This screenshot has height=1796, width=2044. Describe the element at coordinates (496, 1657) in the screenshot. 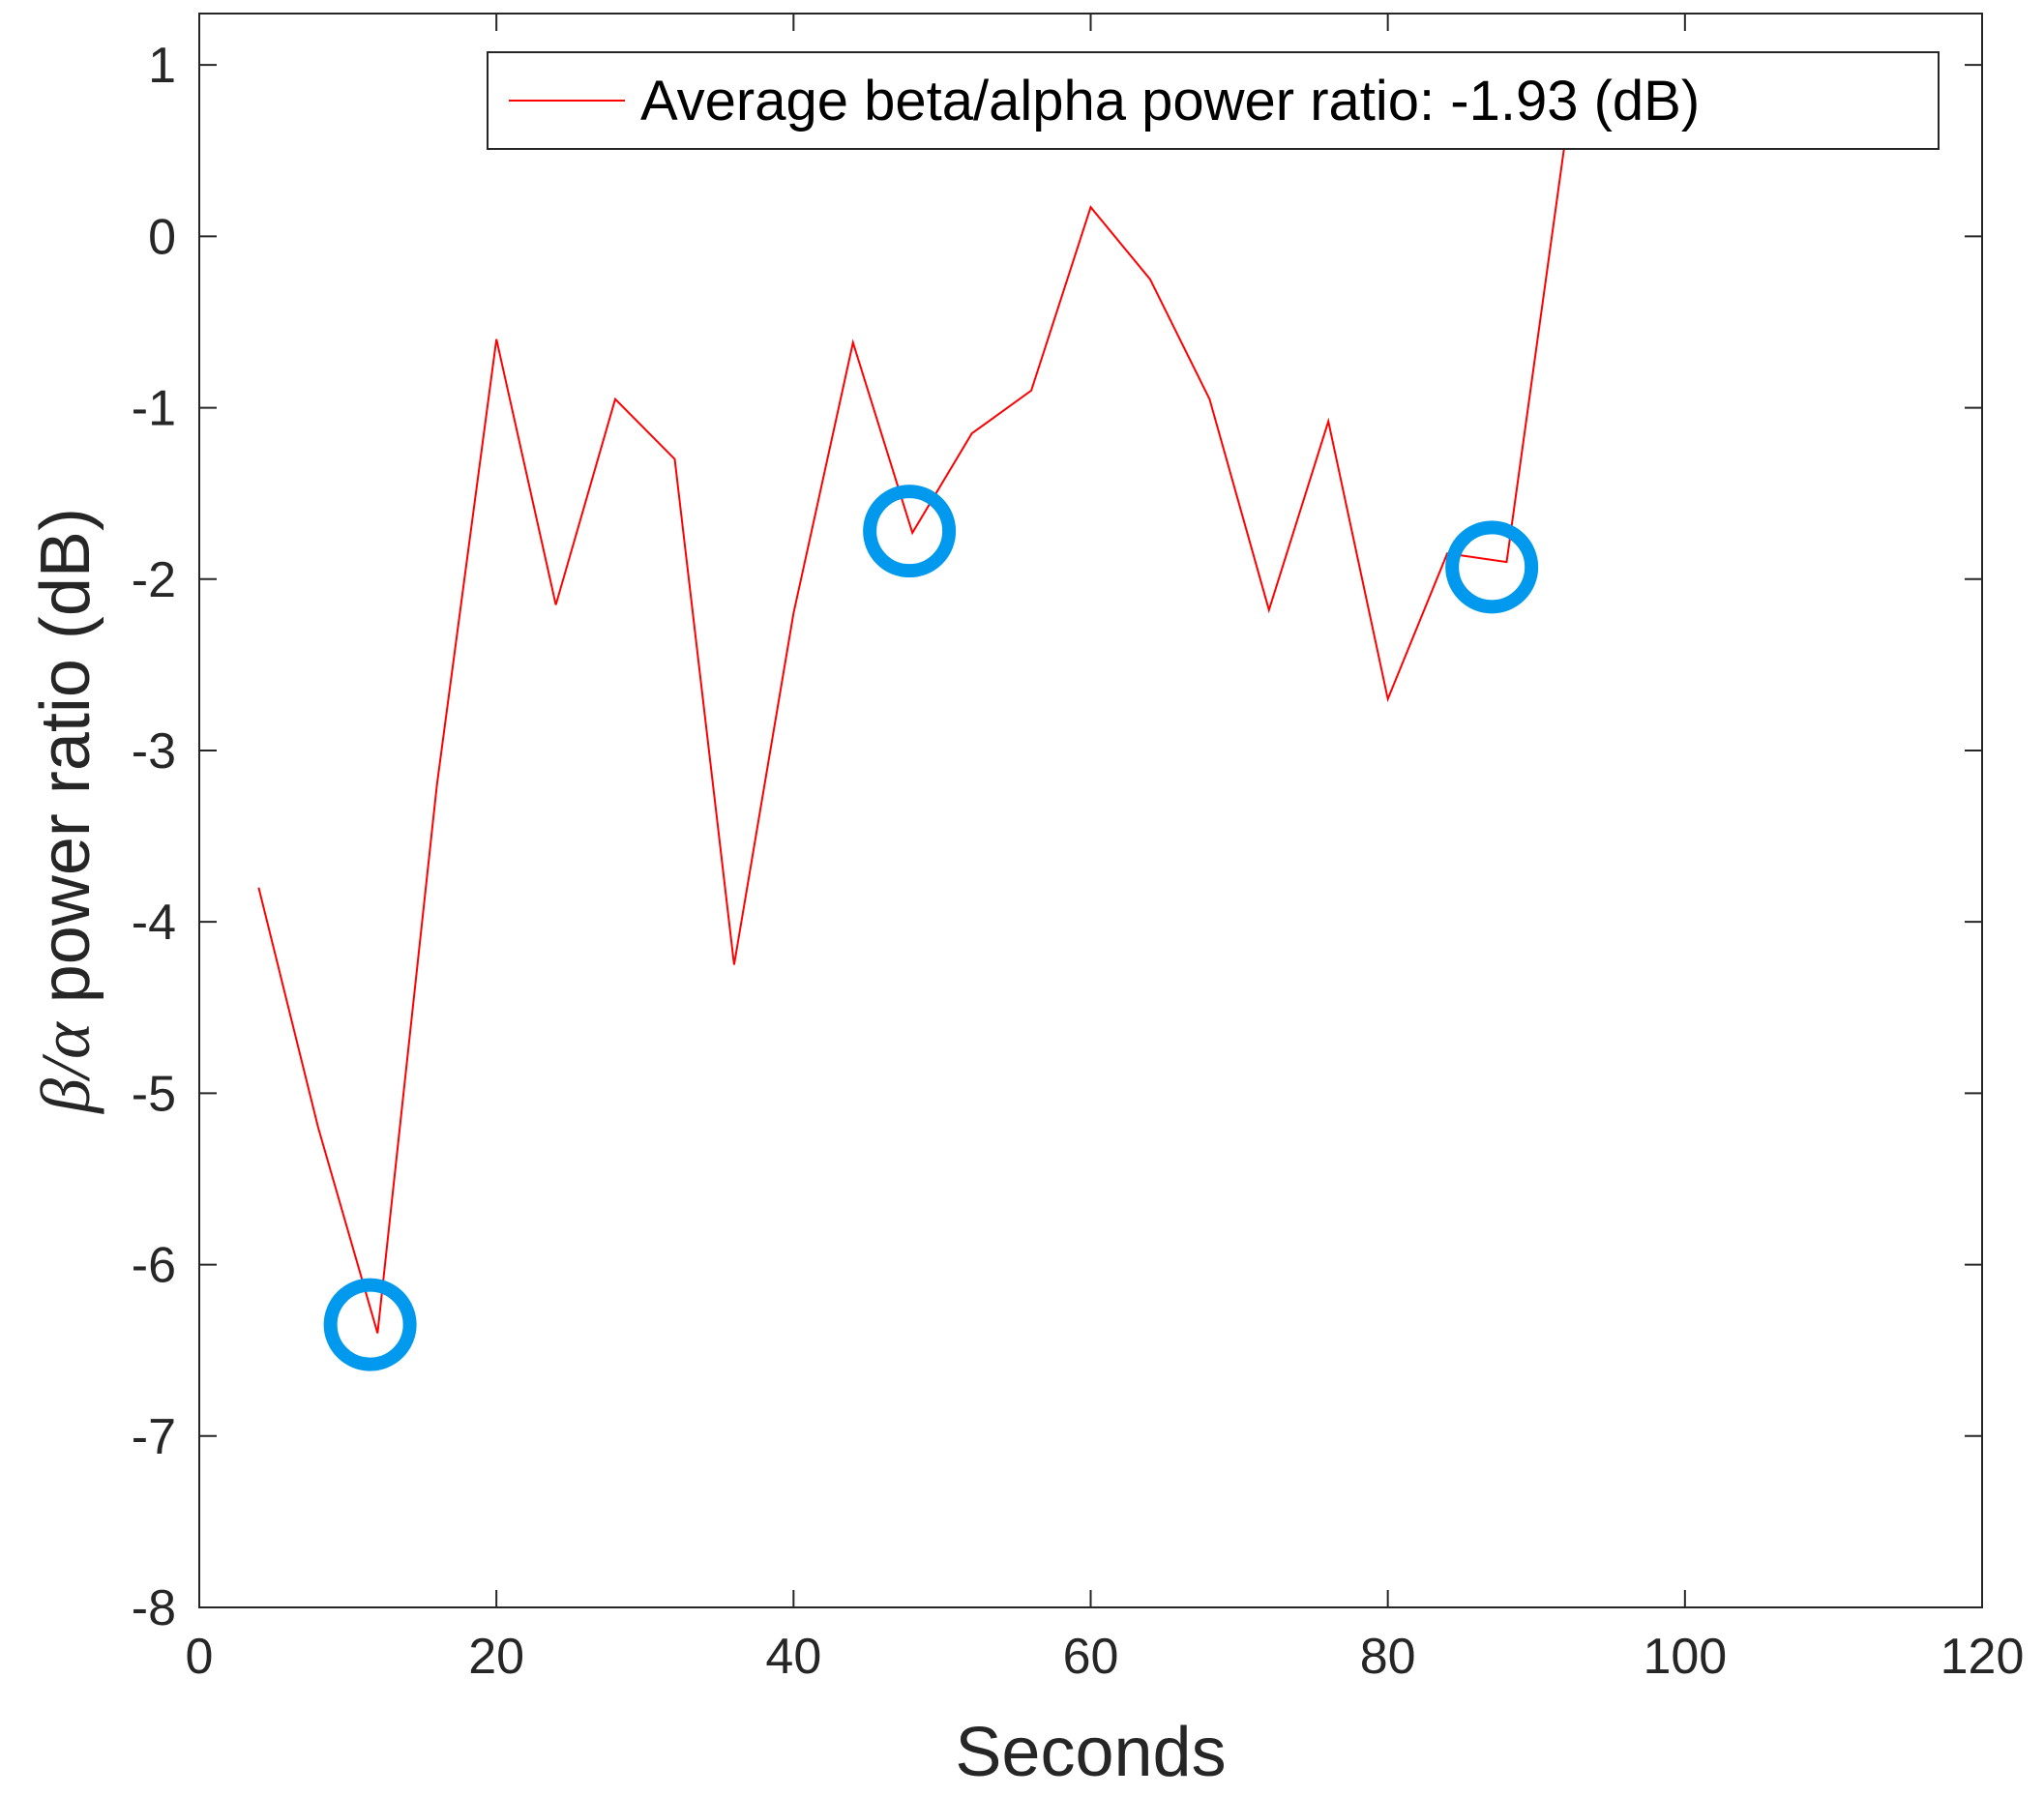

I see `x-tick-label: 20` at that location.